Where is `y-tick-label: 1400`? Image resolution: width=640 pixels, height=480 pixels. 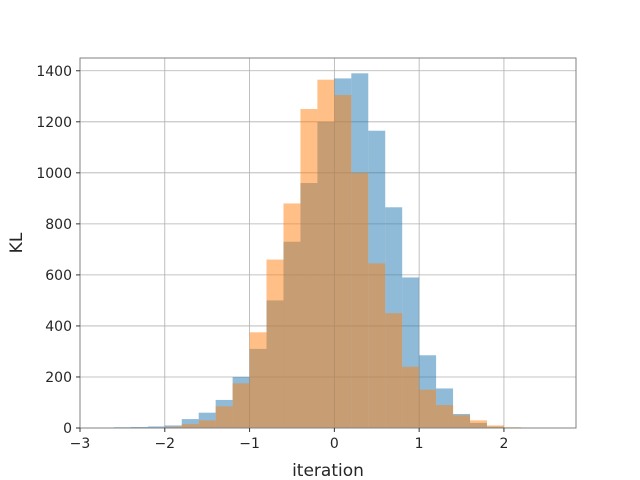 y-tick-label: 1400 is located at coordinates (54, 72).